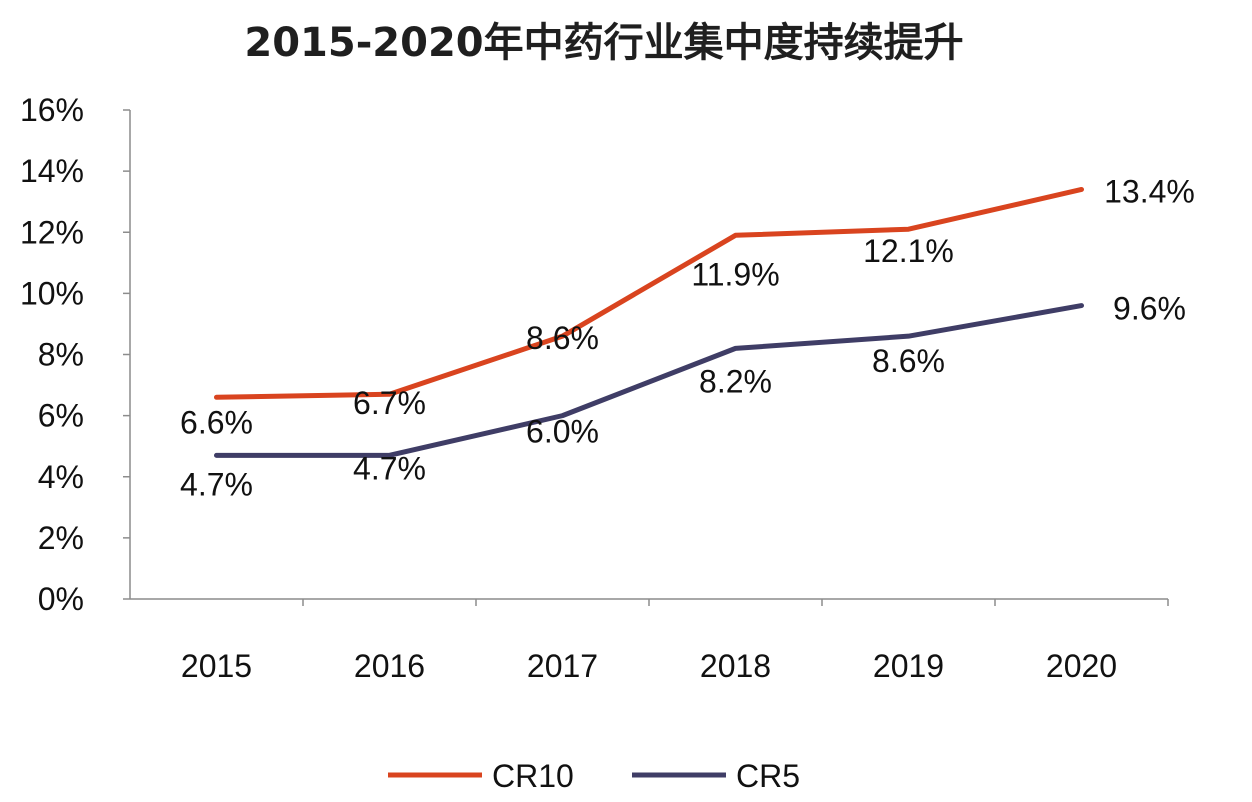 This screenshot has width=1252, height=802. What do you see at coordinates (594, 776) in the screenshot?
I see `legend: CR10 CR5` at bounding box center [594, 776].